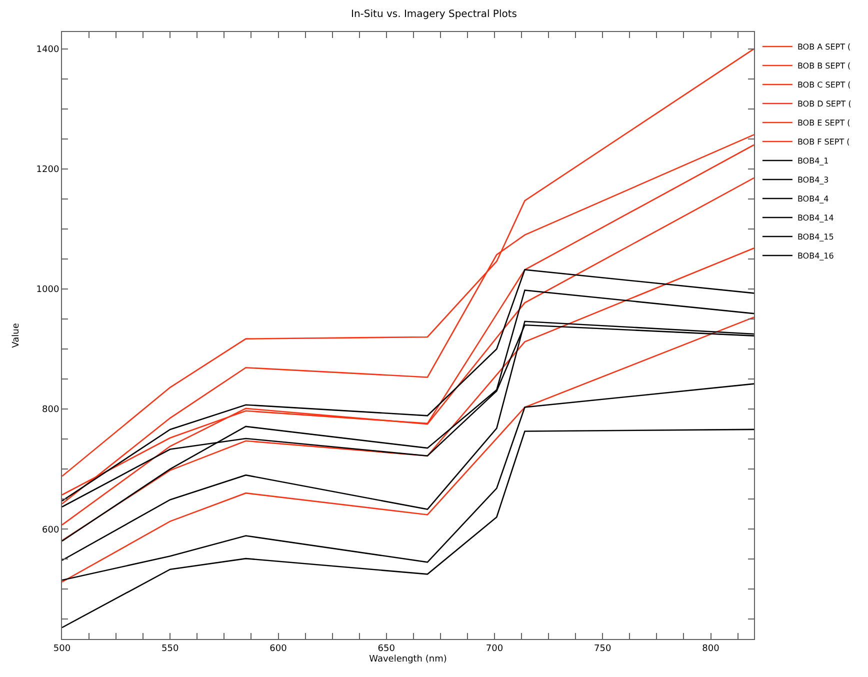 This screenshot has height=677, width=868. What do you see at coordinates (813, 180) in the screenshot?
I see `legend-label: BOB4_3` at bounding box center [813, 180].